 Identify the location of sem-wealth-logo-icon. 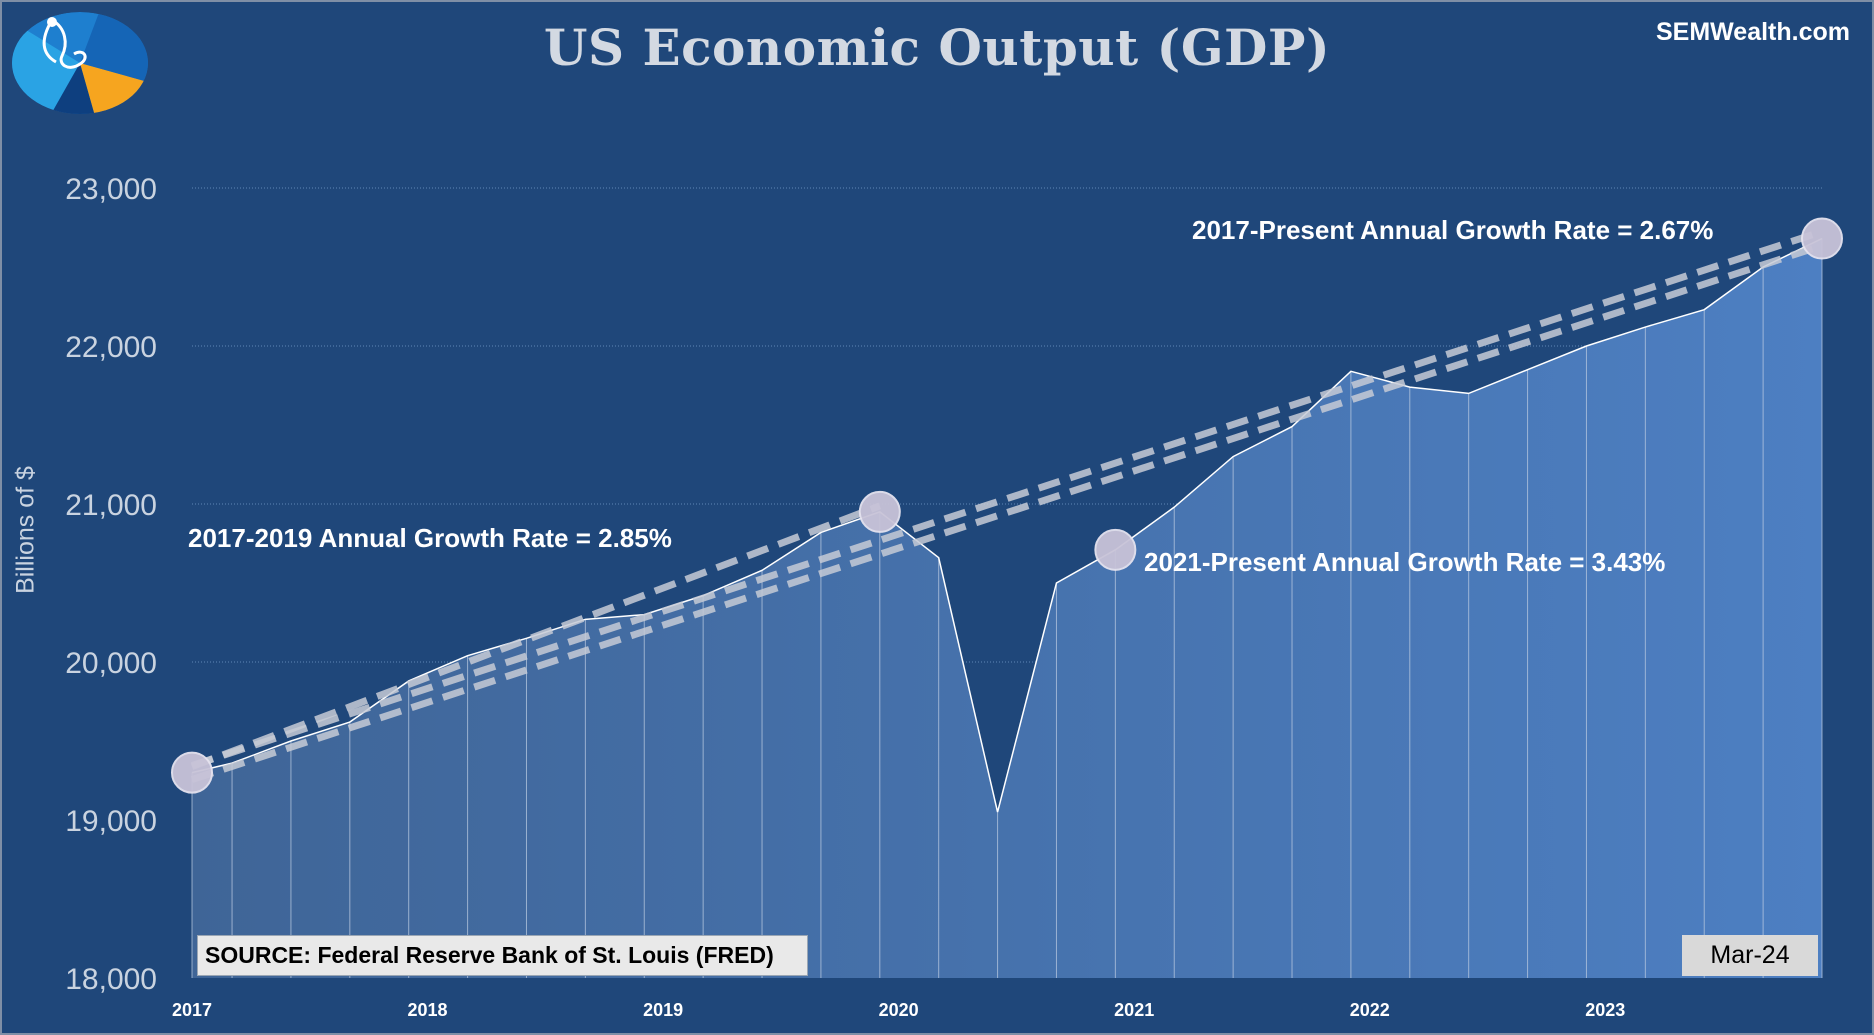
(80, 63).